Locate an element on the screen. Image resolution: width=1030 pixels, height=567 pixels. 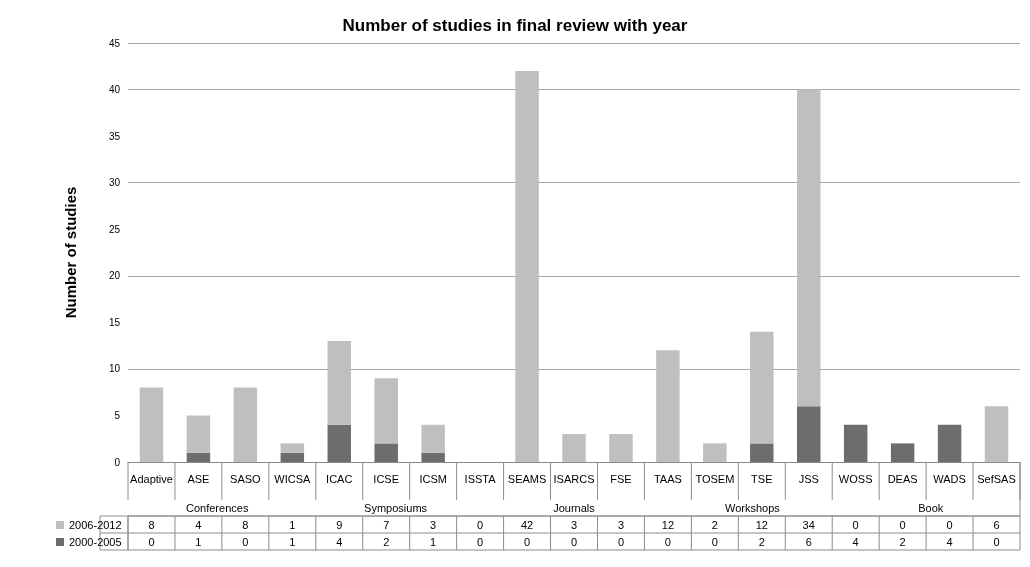
y-tick-label: 30 is located at coordinates (114, 183).